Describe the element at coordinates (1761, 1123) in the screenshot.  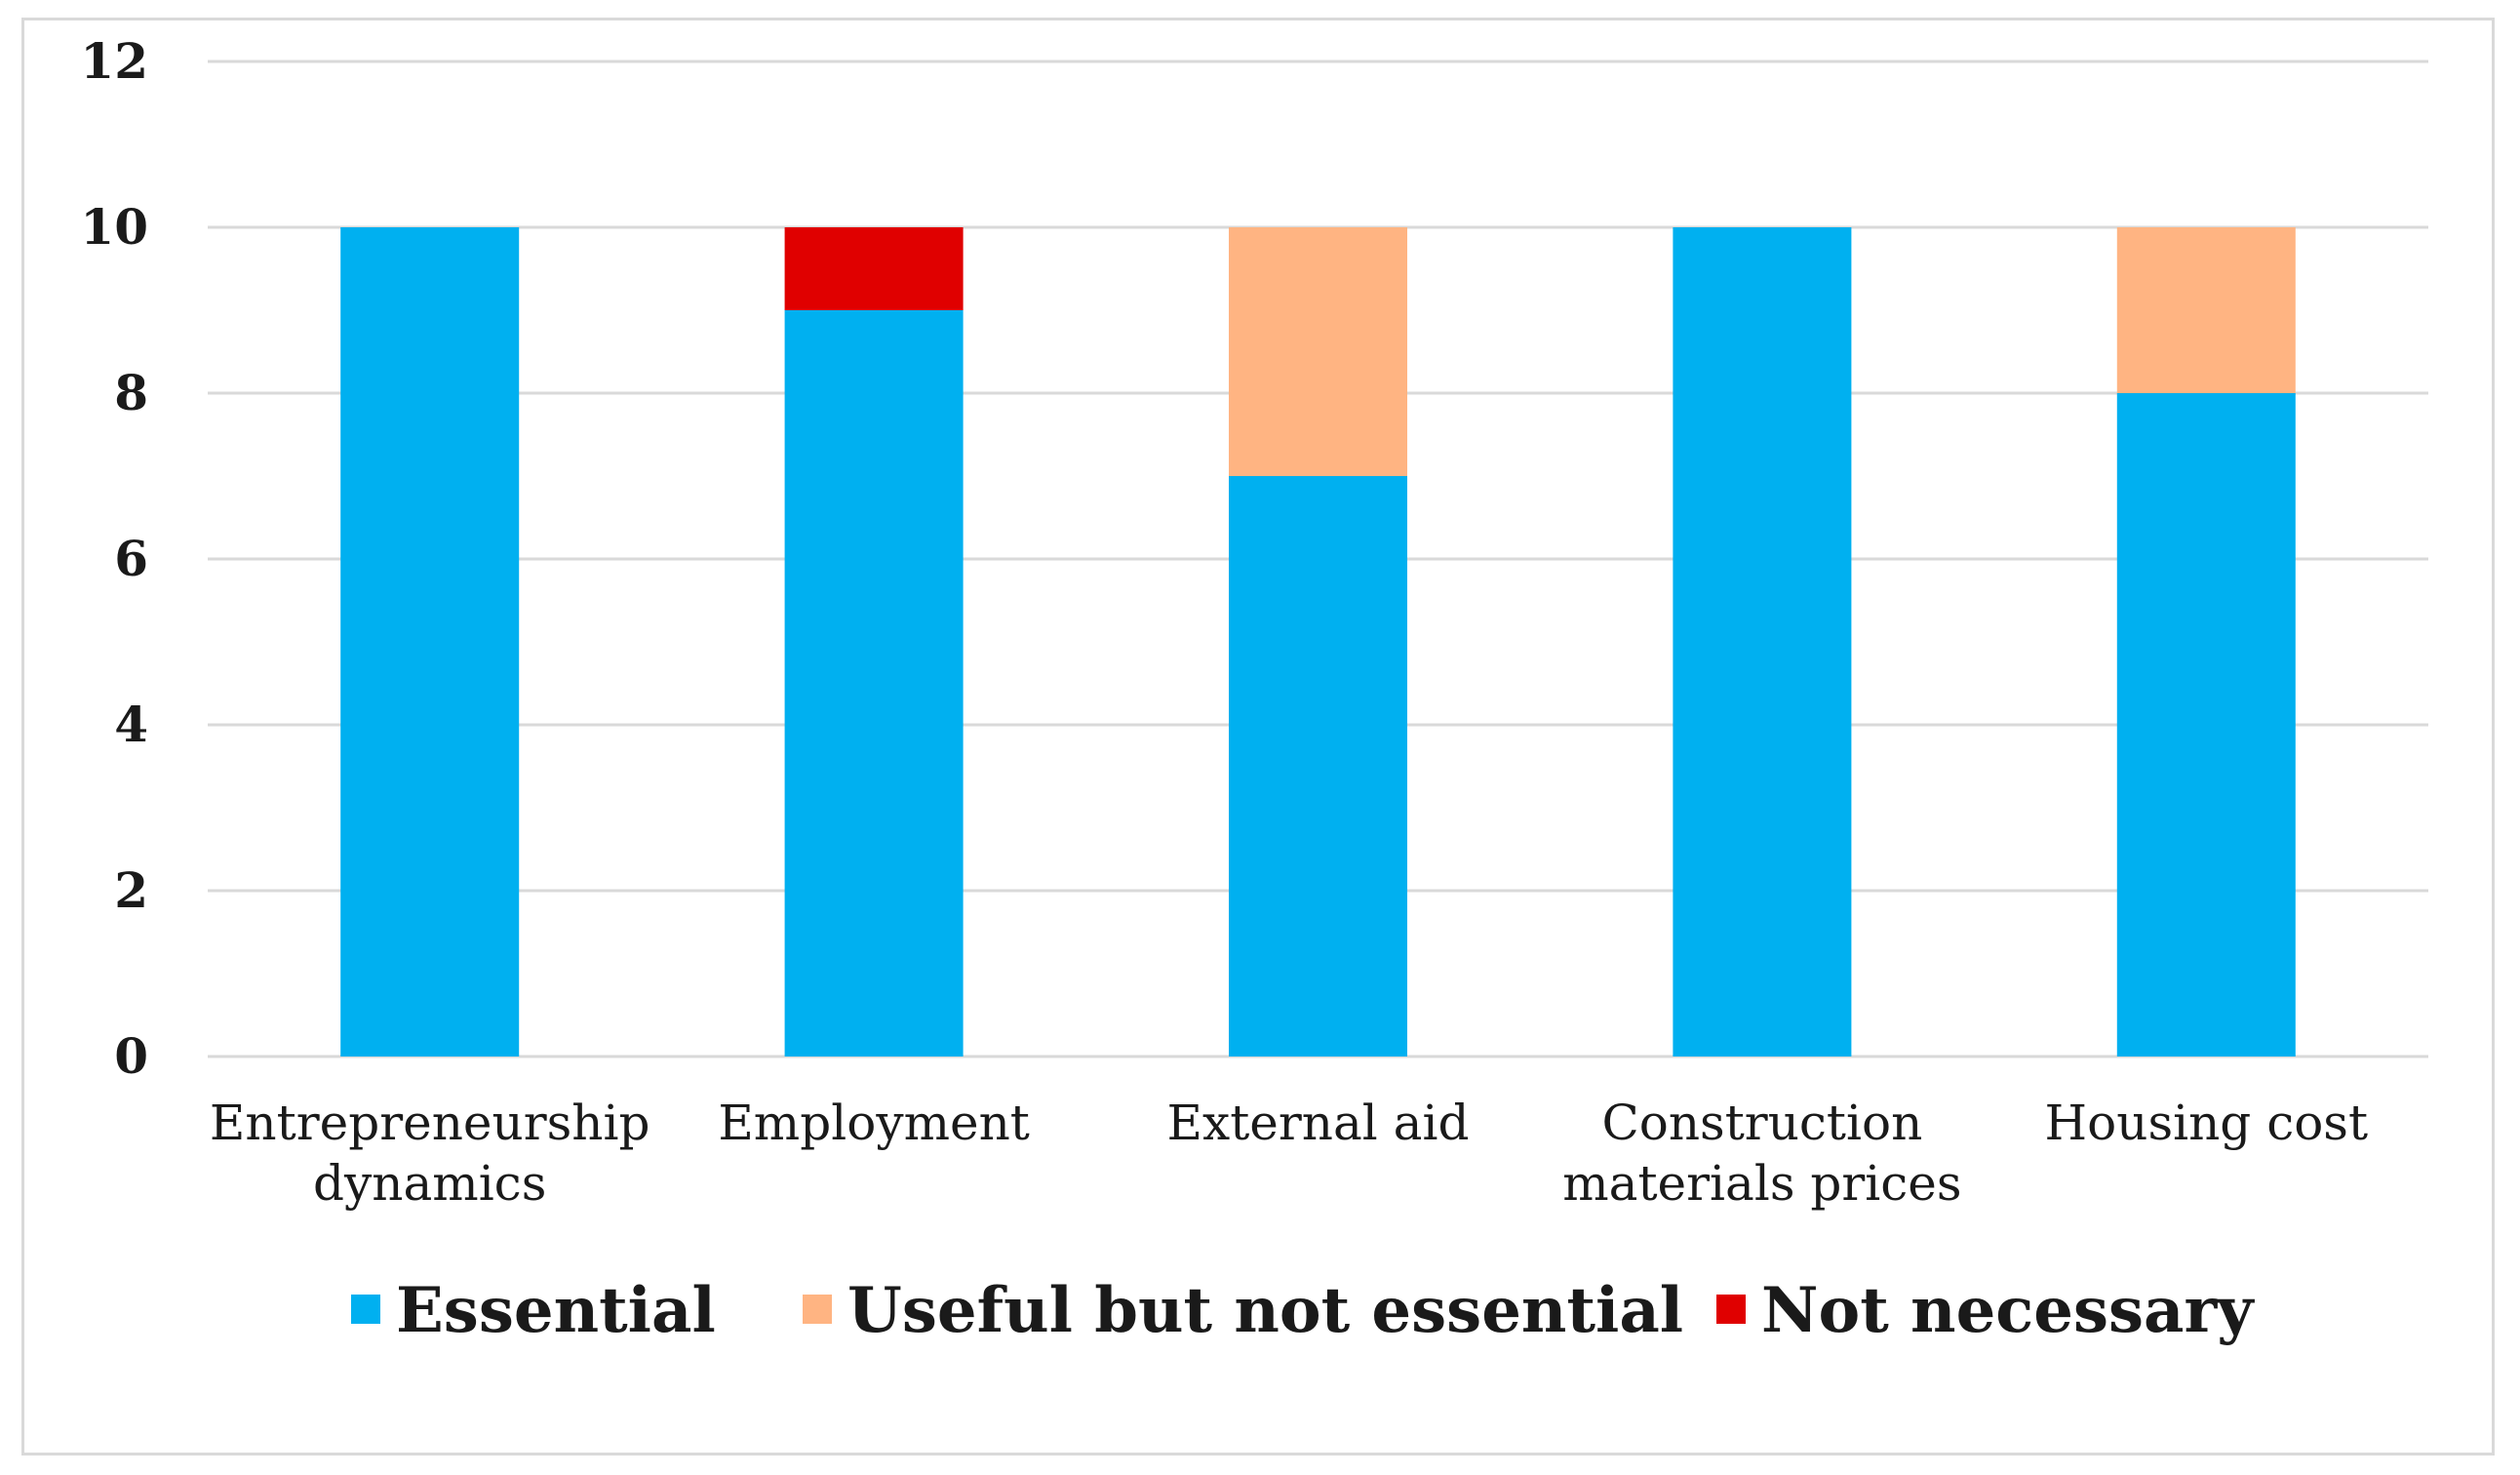
I see `x-category-label: Construction` at that location.